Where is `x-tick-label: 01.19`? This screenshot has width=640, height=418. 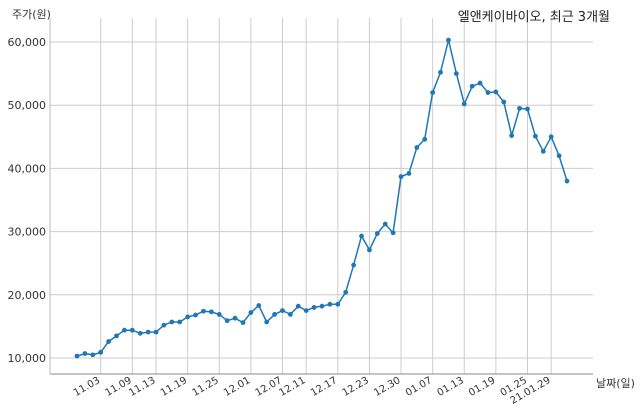
x-tick-label: 01.19 is located at coordinates (482, 387).